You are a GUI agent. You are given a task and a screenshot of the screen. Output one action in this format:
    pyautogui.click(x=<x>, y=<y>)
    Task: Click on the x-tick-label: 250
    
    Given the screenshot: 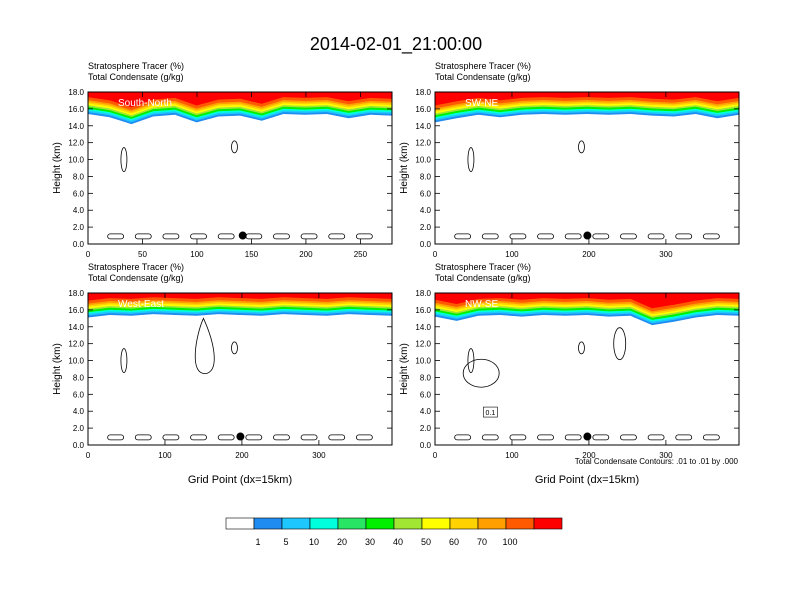 What is the action you would take?
    pyautogui.click(x=361, y=254)
    